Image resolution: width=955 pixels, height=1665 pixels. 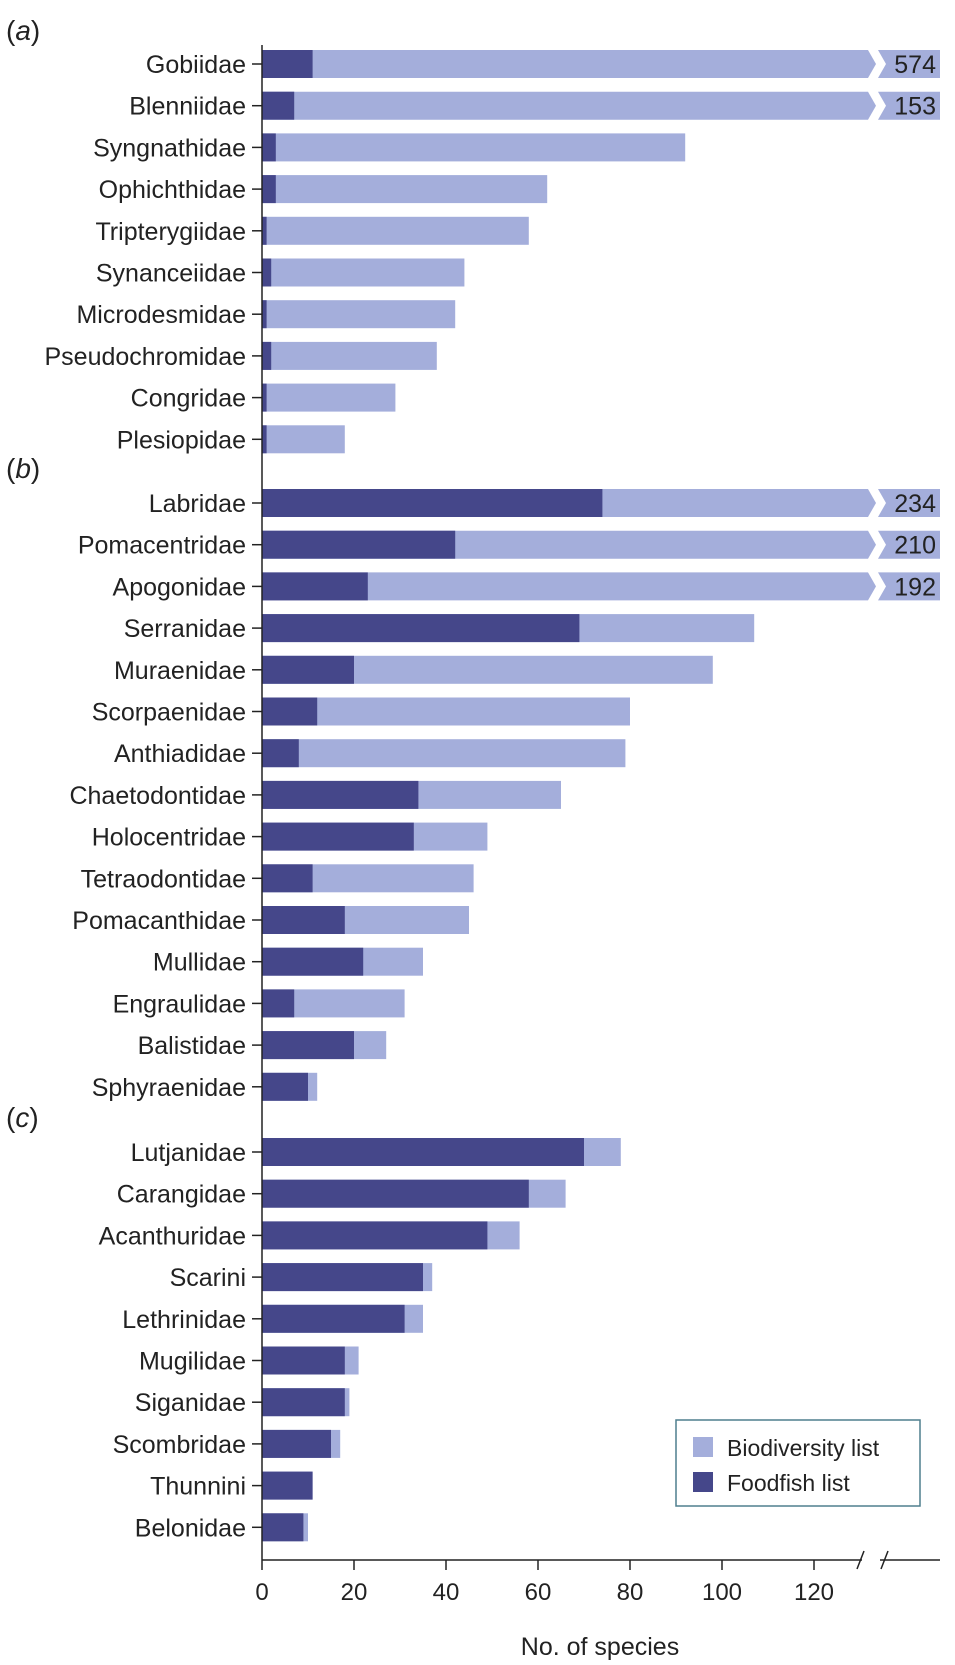 What do you see at coordinates (354, 1592) in the screenshot?
I see `x-tick-label-20: 20` at bounding box center [354, 1592].